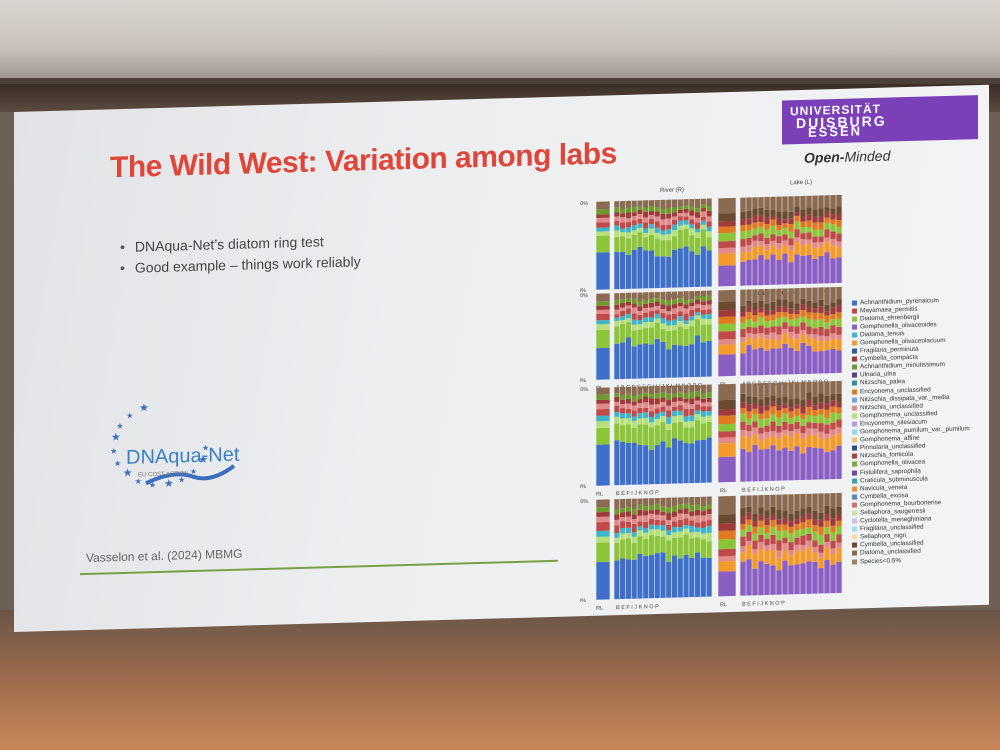 Image resolution: width=1000 pixels, height=750 pixels. What do you see at coordinates (500, 40) in the screenshot?
I see `ceiling` at bounding box center [500, 40].